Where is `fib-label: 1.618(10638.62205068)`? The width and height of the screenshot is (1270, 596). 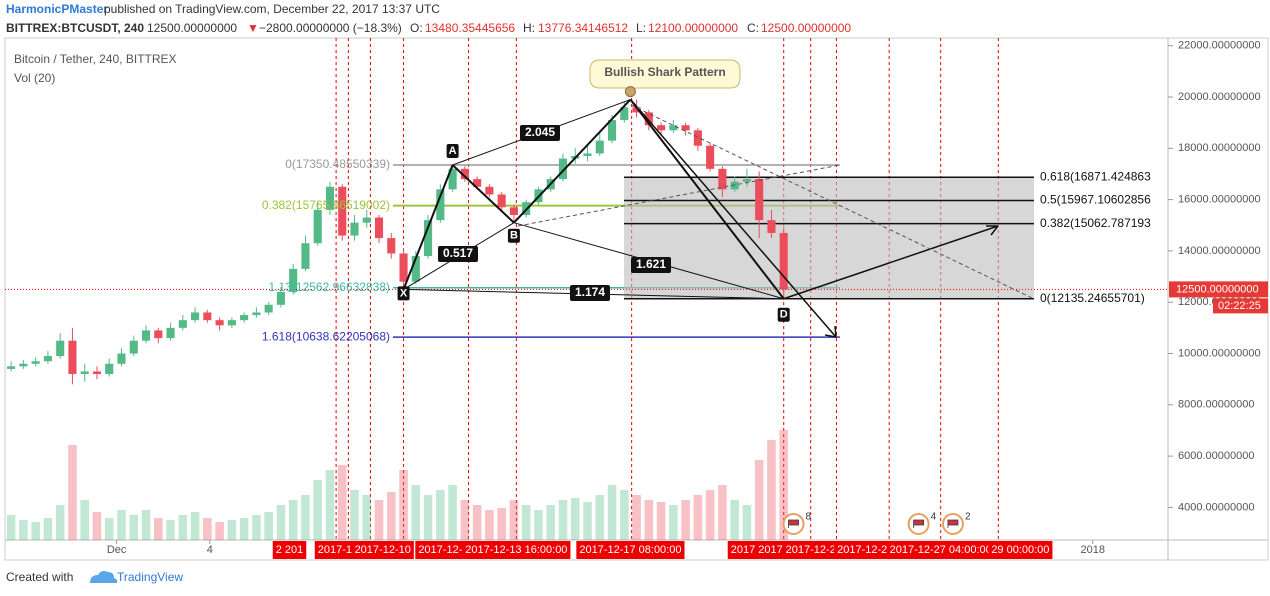 fib-label: 1.618(10638.62205068) is located at coordinates (326, 336).